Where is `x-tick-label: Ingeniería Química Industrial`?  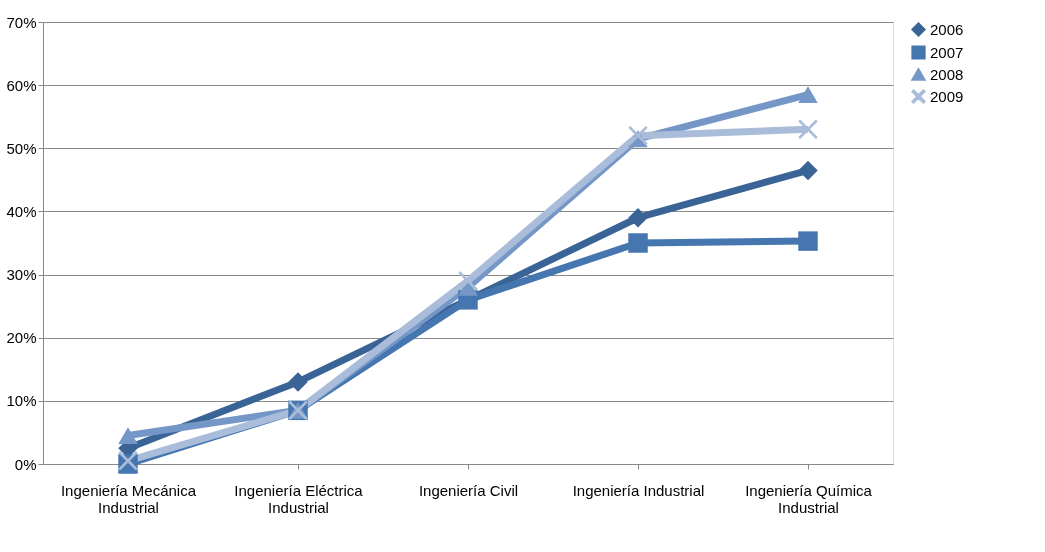 x-tick-label: Ingeniería Química Industrial is located at coordinates (809, 498).